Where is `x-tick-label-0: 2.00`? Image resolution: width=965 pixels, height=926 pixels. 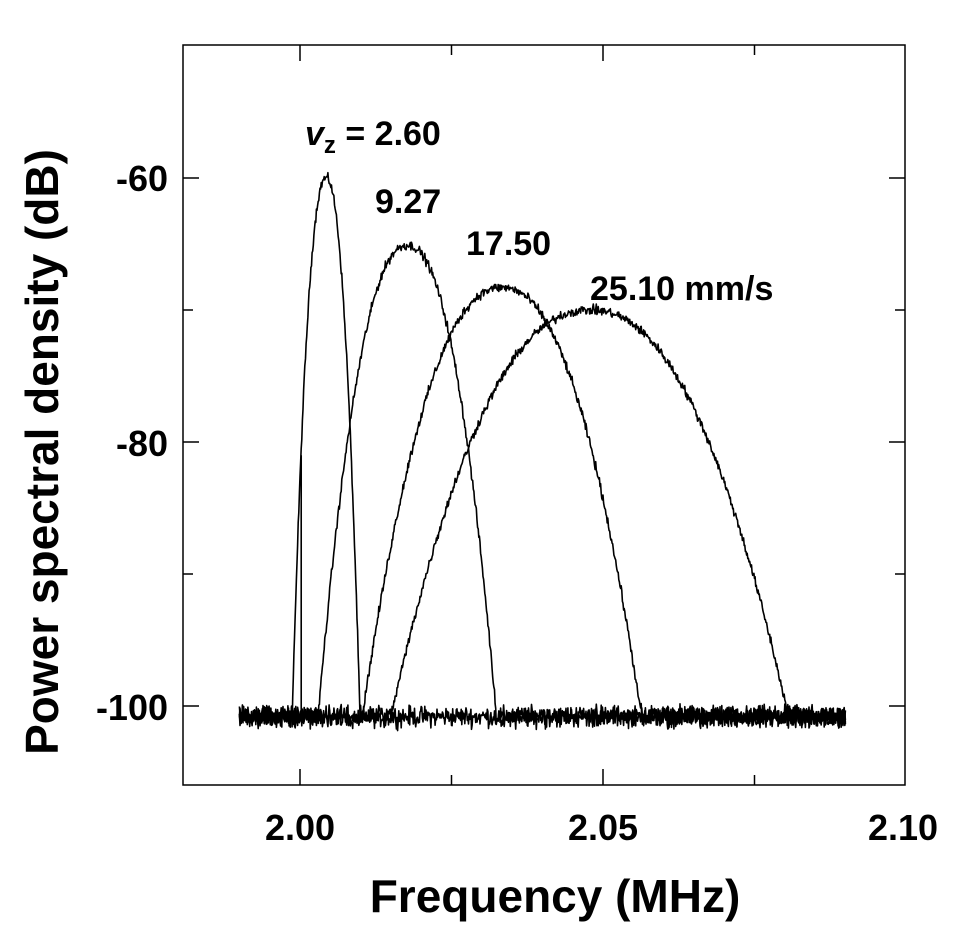
x-tick-label-0: 2.00 is located at coordinates (300, 827).